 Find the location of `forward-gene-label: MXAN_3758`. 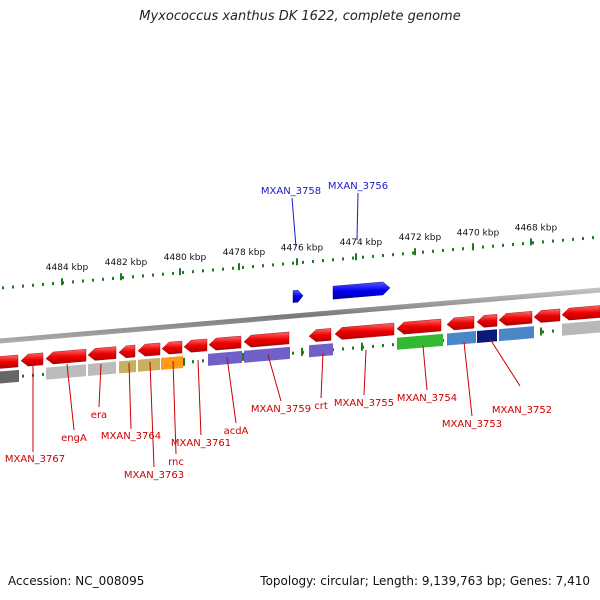

forward-gene-label: MXAN_3758 is located at coordinates (291, 191).